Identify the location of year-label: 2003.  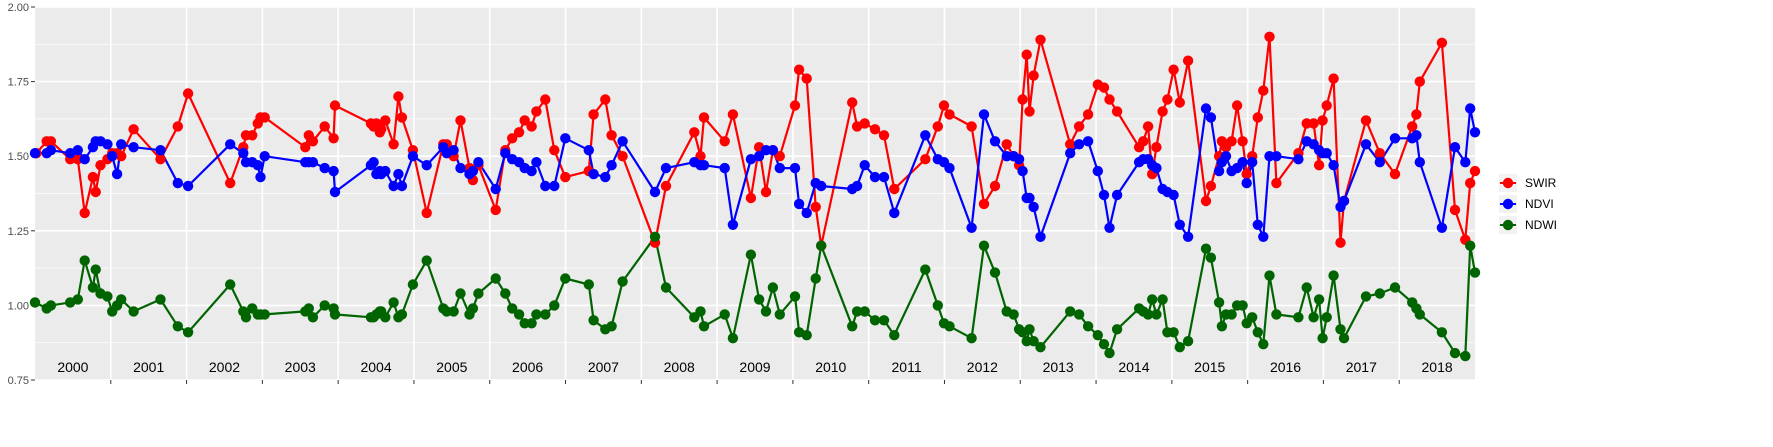
(300, 367).